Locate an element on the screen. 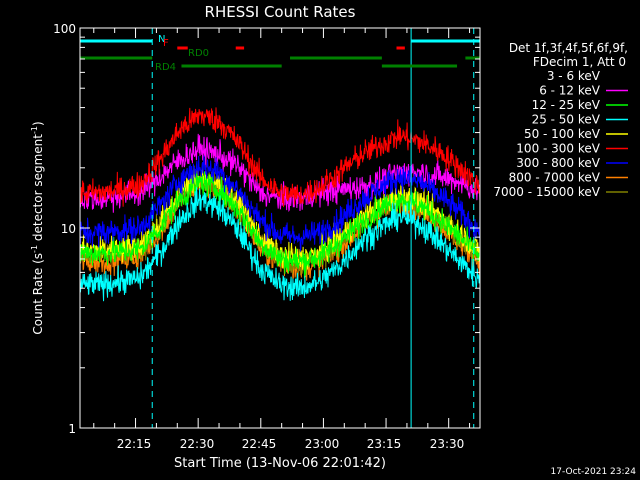  flag-layer: NF RD0 RD4 is located at coordinates (280, 53).